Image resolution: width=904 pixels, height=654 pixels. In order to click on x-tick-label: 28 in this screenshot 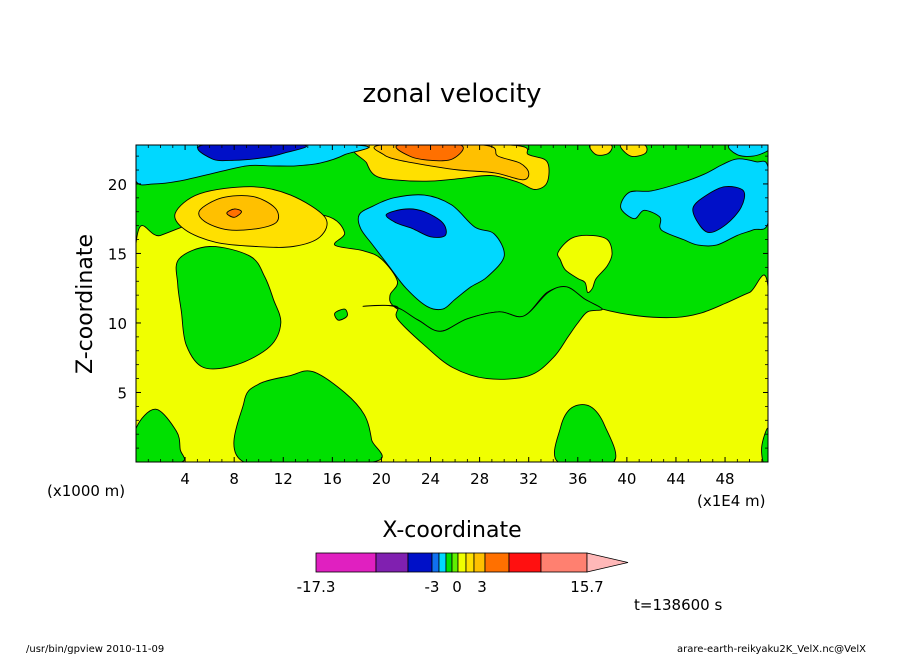, I will do `click(479, 479)`.